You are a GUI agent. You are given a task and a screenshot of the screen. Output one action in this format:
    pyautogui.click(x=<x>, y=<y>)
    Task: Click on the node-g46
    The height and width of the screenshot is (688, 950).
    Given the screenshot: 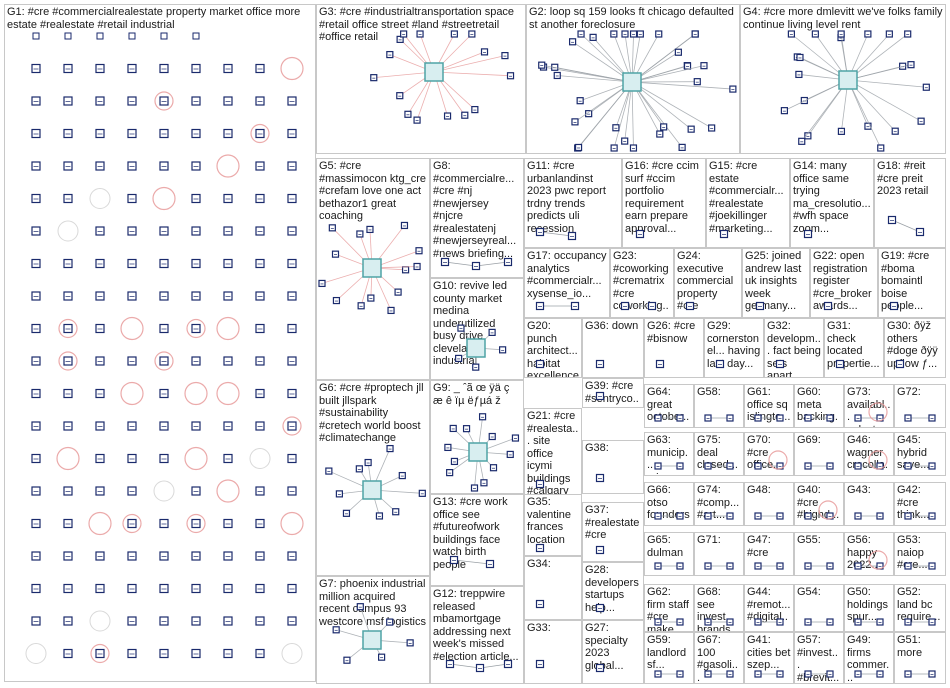 What is the action you would take?
    pyautogui.click(x=858, y=466)
    